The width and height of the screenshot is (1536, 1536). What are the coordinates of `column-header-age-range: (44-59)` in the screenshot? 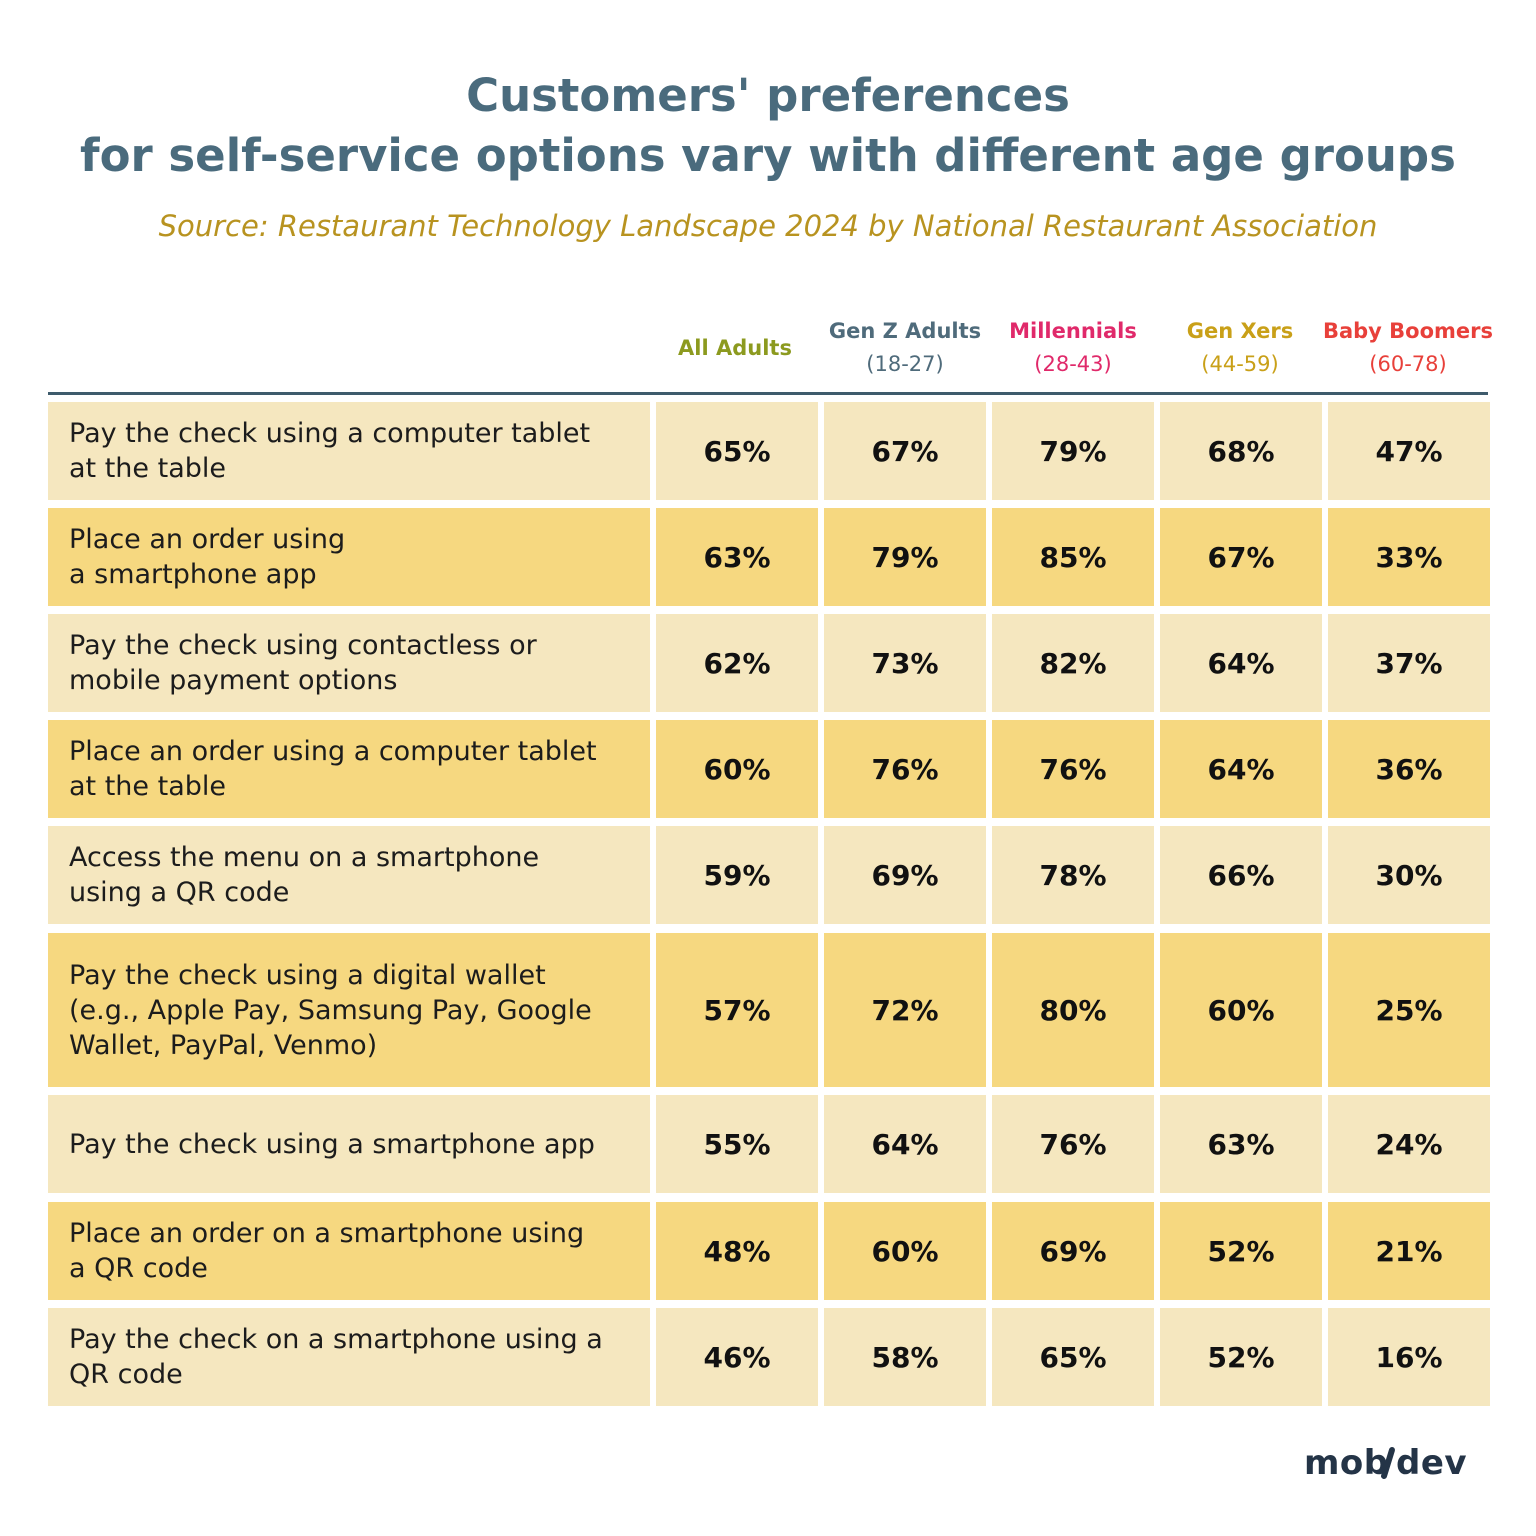 It's located at (1240, 364).